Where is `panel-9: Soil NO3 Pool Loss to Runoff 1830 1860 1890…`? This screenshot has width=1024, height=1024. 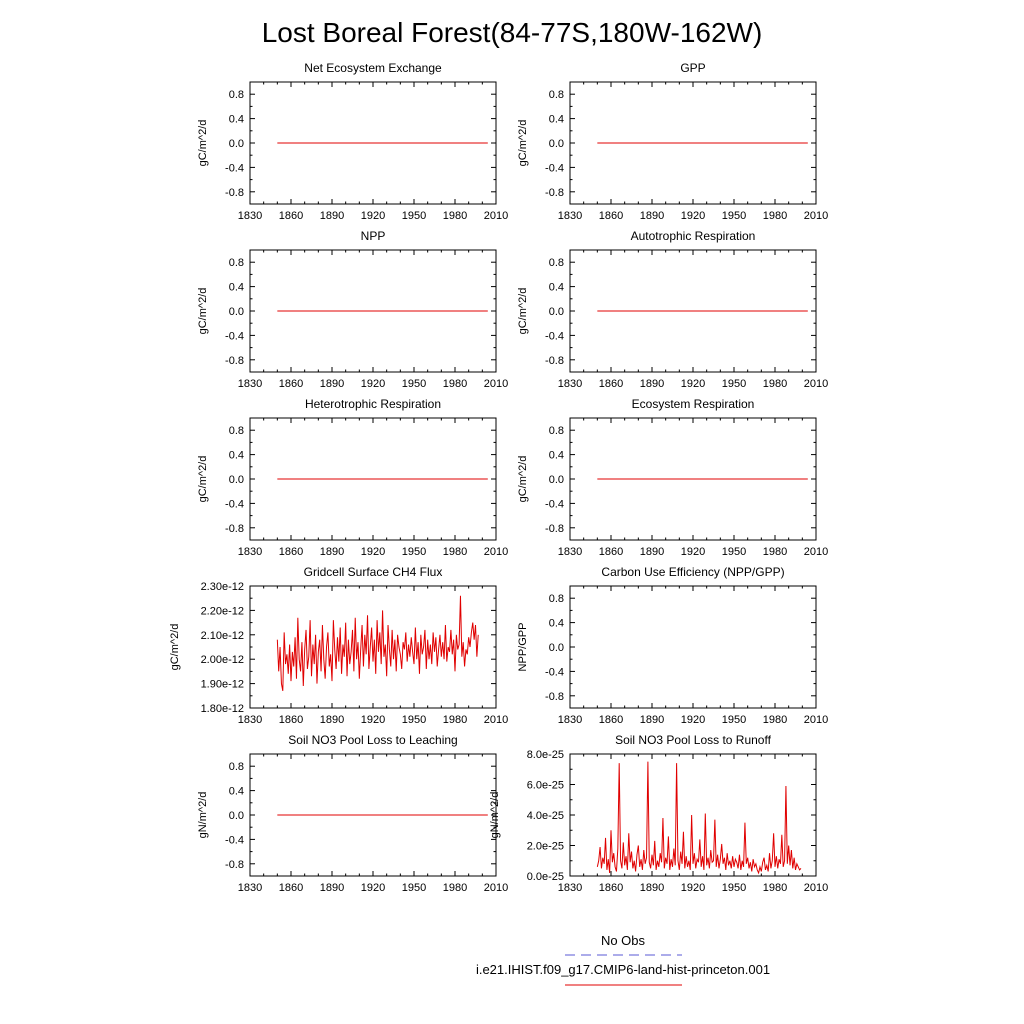
panel-9: Soil NO3 Pool Loss to Runoff 1830 1860 1890… is located at coordinates (658, 813).